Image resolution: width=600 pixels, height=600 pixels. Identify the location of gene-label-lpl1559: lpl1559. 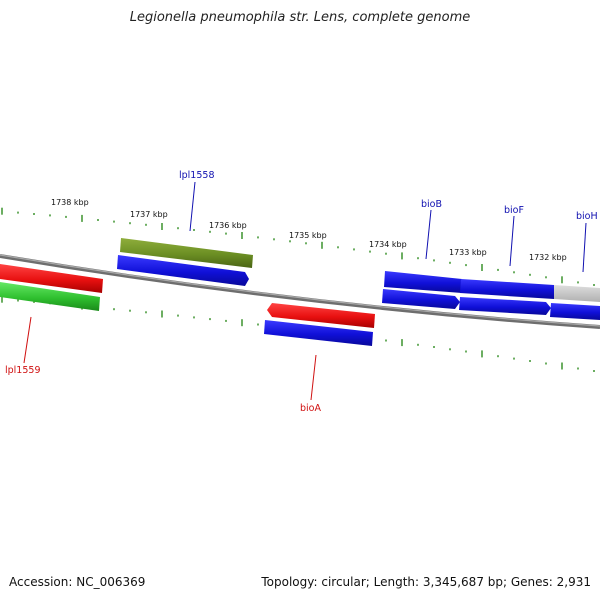
(23, 370).